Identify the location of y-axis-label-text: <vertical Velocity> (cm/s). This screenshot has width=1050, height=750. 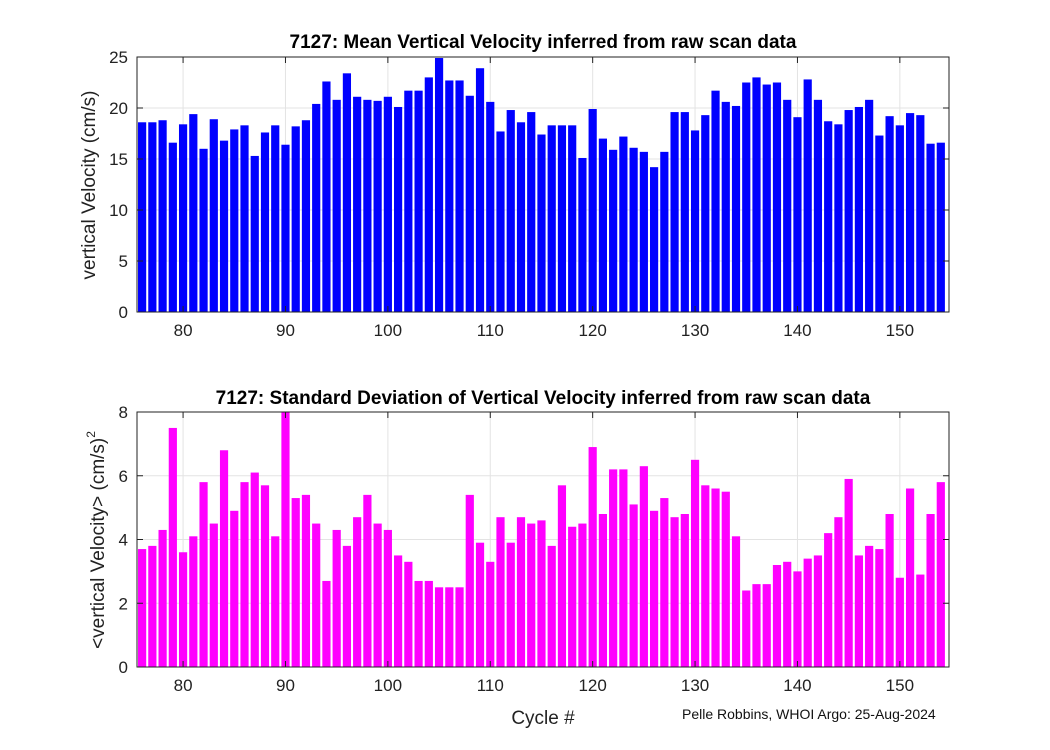
(98, 543).